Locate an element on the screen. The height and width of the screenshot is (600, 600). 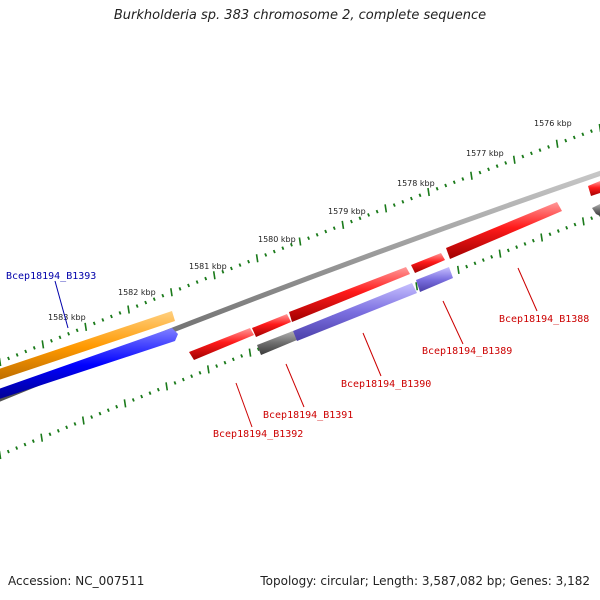
gene-label-b1388: Bcep18194_B1388 is located at coordinates (544, 319).